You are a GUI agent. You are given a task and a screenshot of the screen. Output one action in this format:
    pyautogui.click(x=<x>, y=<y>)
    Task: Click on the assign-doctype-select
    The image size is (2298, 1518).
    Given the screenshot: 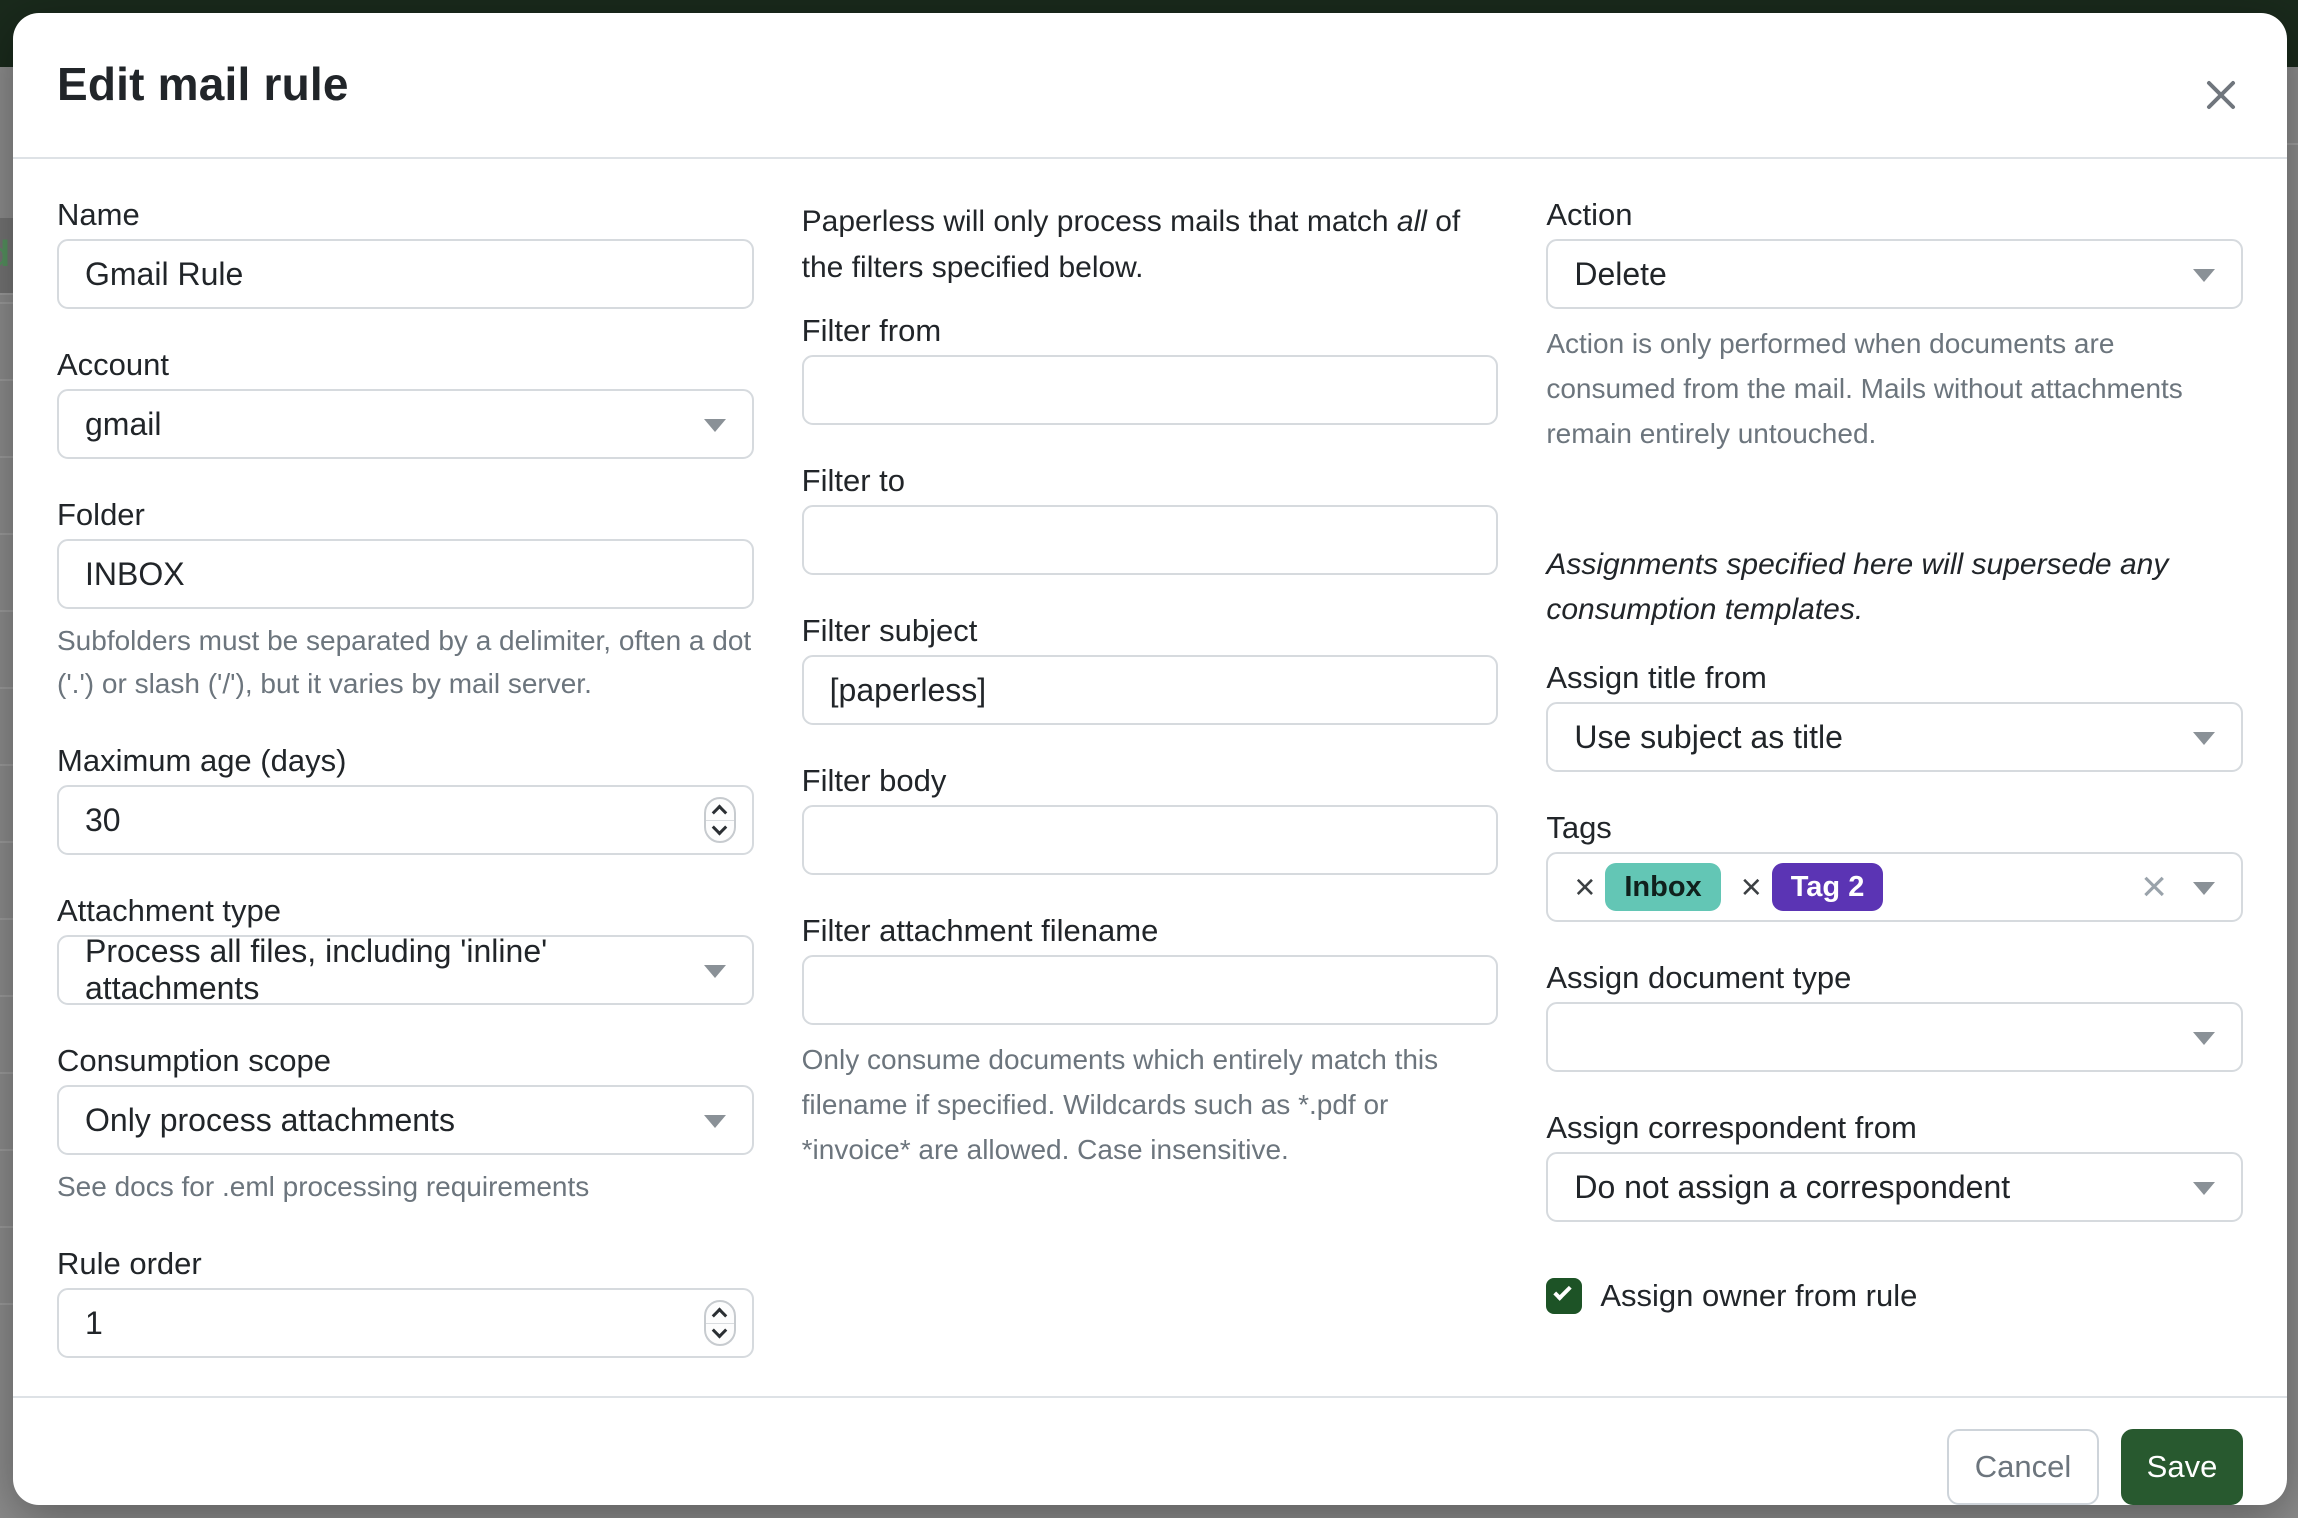 What is the action you would take?
    pyautogui.click(x=1894, y=1037)
    